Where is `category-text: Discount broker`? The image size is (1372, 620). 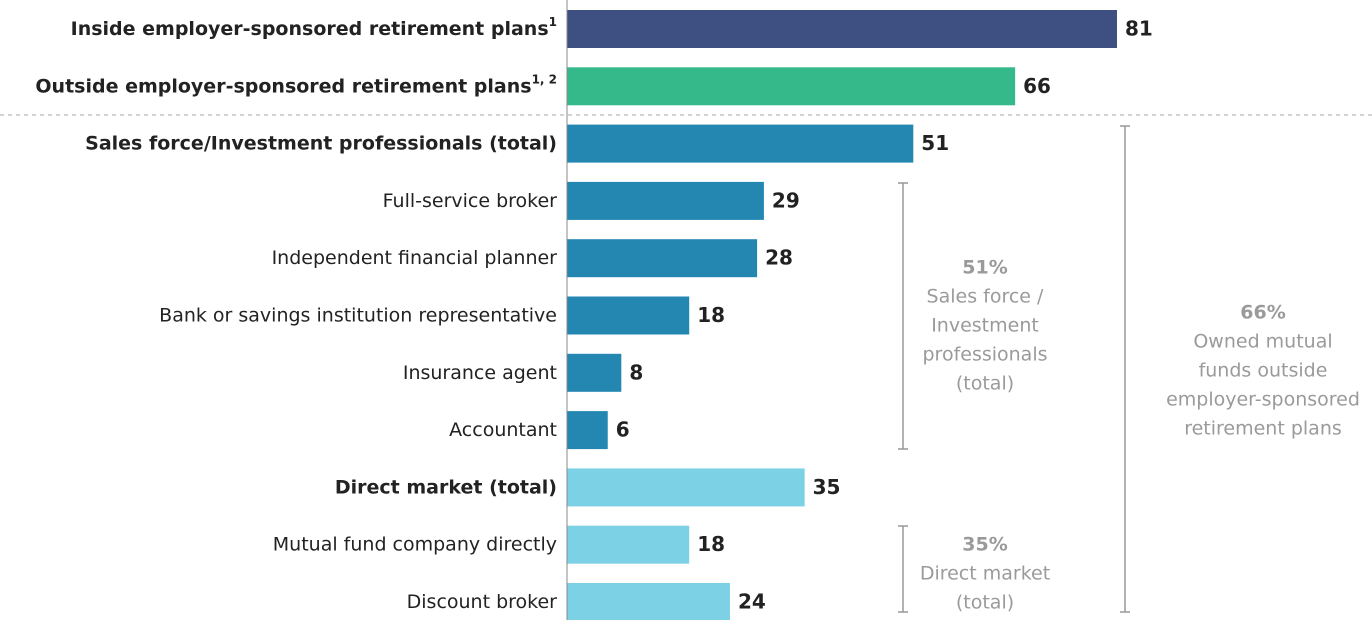 category-text: Discount broker is located at coordinates (482, 602).